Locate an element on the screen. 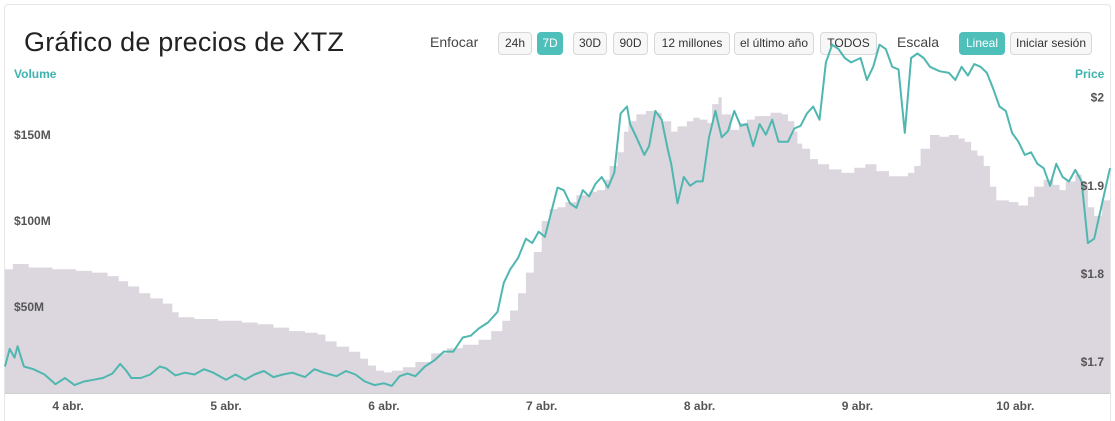  zoom-button-30d: 30D is located at coordinates (590, 43).